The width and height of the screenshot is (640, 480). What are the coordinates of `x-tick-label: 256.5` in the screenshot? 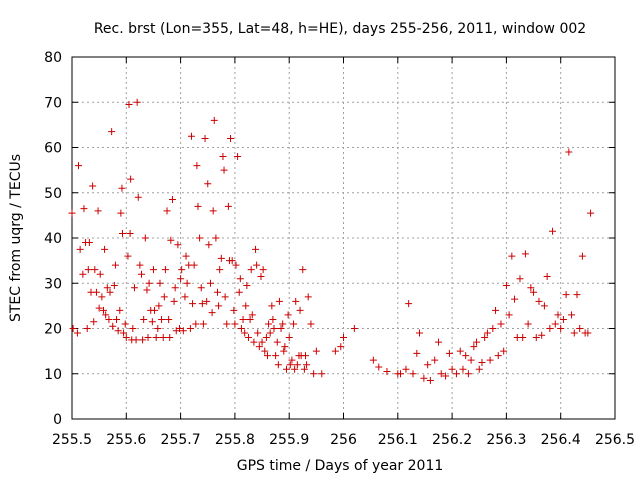 It's located at (615, 440).